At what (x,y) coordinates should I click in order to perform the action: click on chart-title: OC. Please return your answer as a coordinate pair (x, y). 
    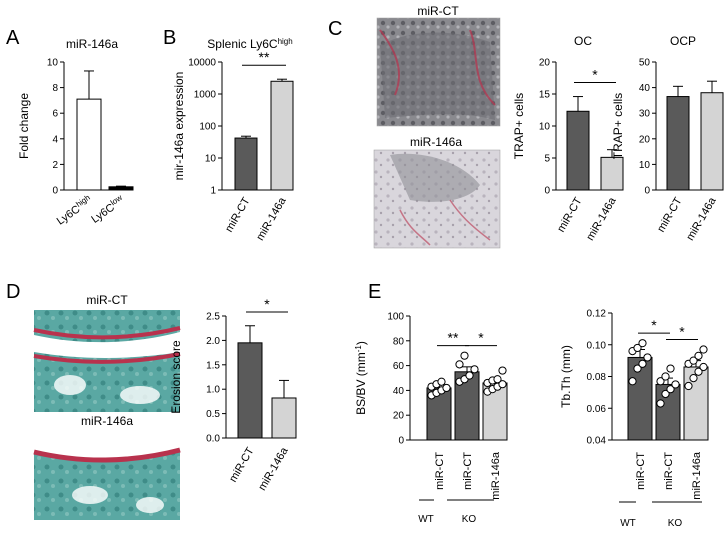
    Looking at the image, I should click on (583, 41).